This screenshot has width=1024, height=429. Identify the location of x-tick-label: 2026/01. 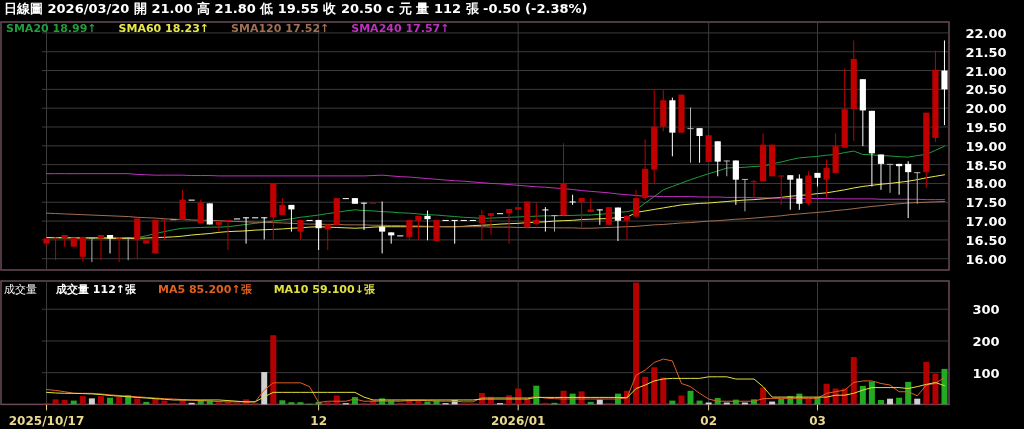
(518, 421).